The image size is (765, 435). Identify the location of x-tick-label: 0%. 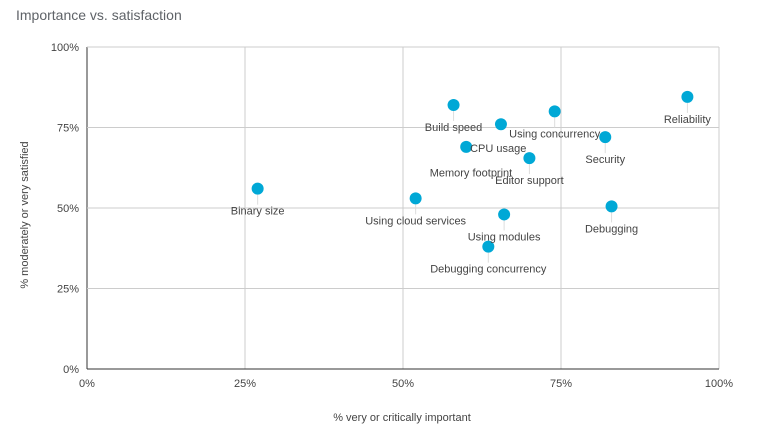
(87, 384).